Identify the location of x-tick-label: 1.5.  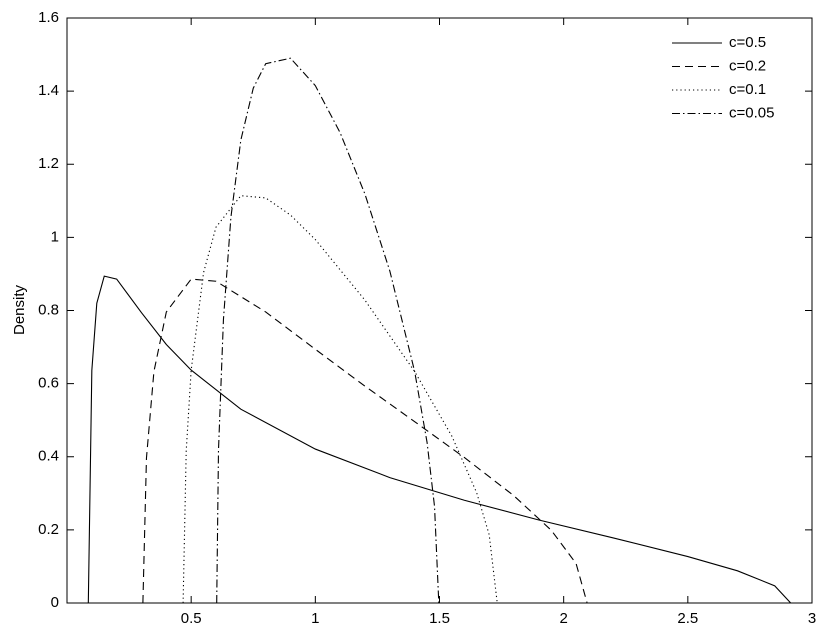
(439, 618).